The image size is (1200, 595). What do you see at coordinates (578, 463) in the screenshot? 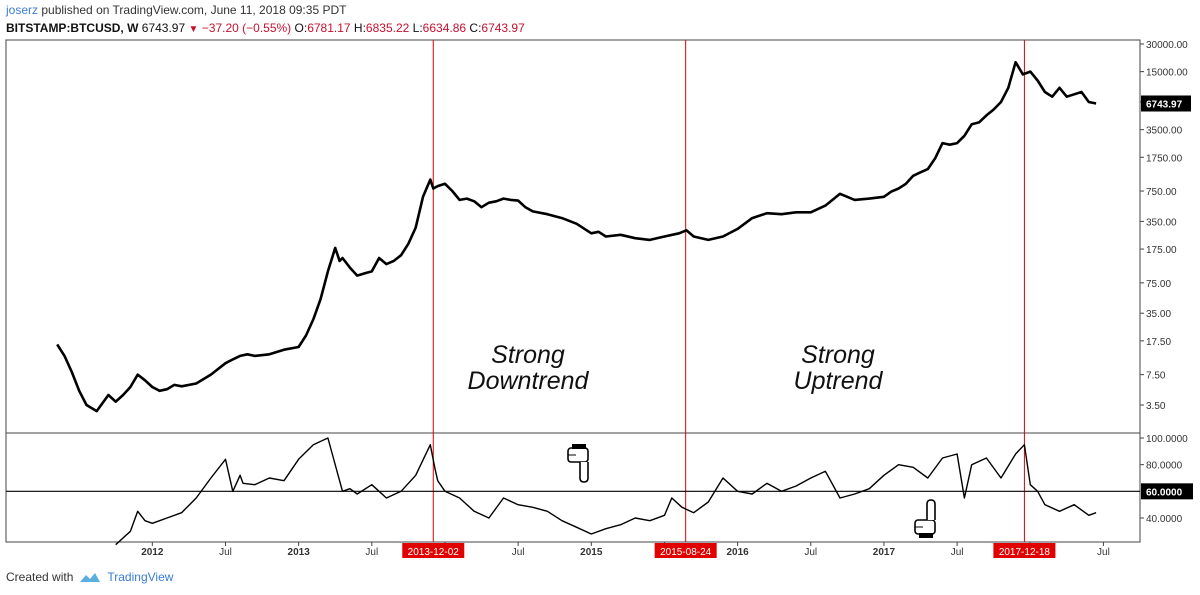
I see `pointing-down-hand-icon` at bounding box center [578, 463].